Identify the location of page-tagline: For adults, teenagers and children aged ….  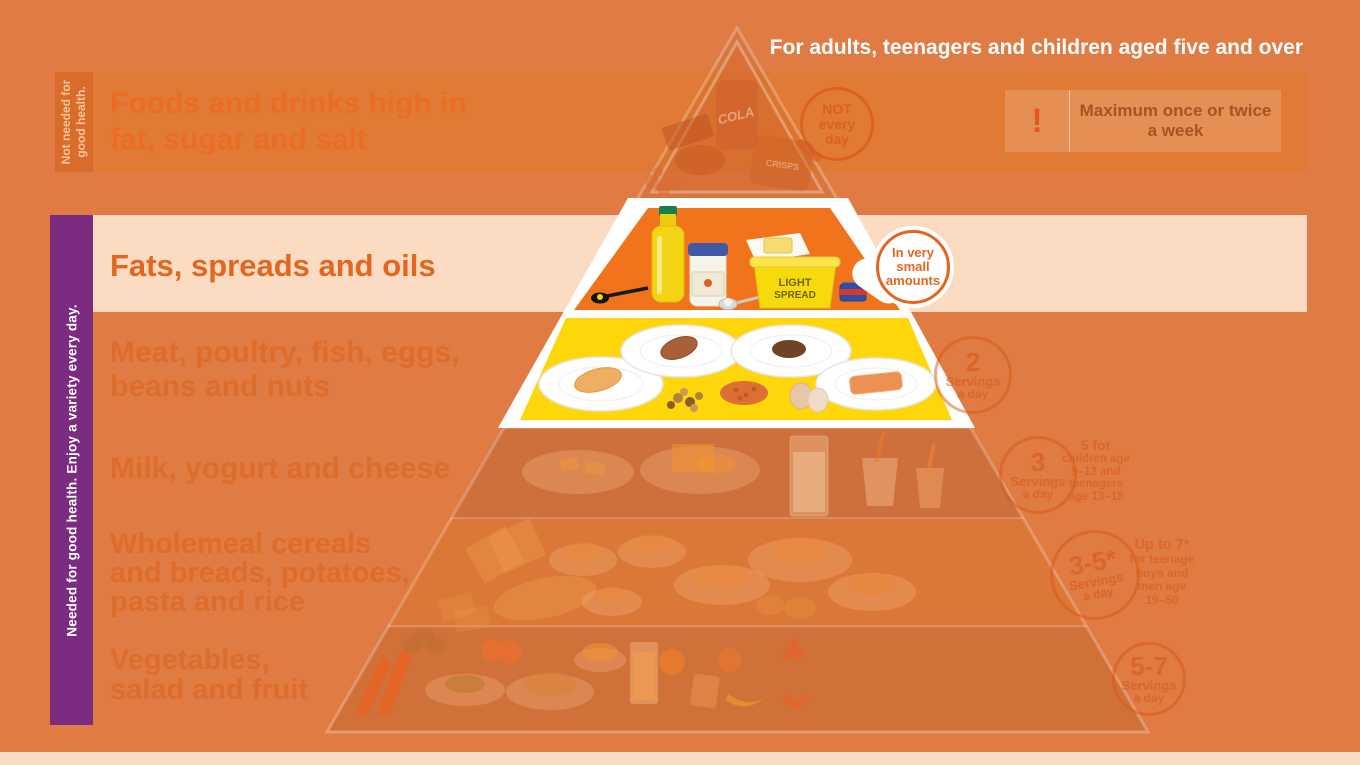
(1036, 47).